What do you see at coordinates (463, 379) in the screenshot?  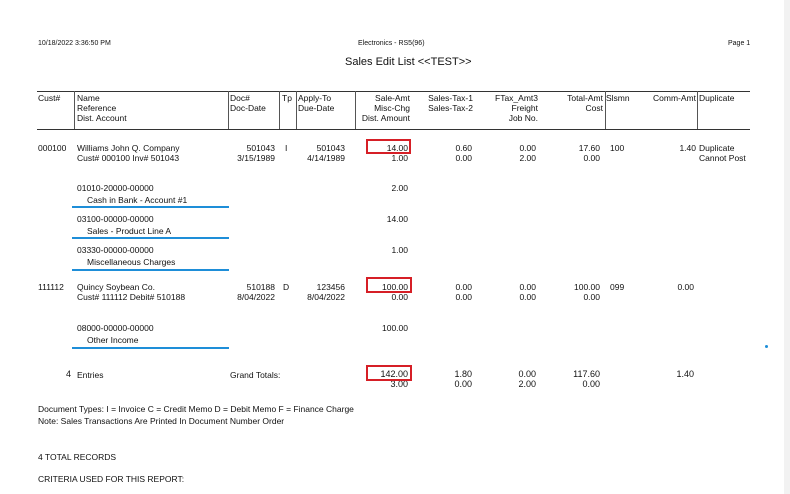 I see `total-tax: 1.80 0.00` at bounding box center [463, 379].